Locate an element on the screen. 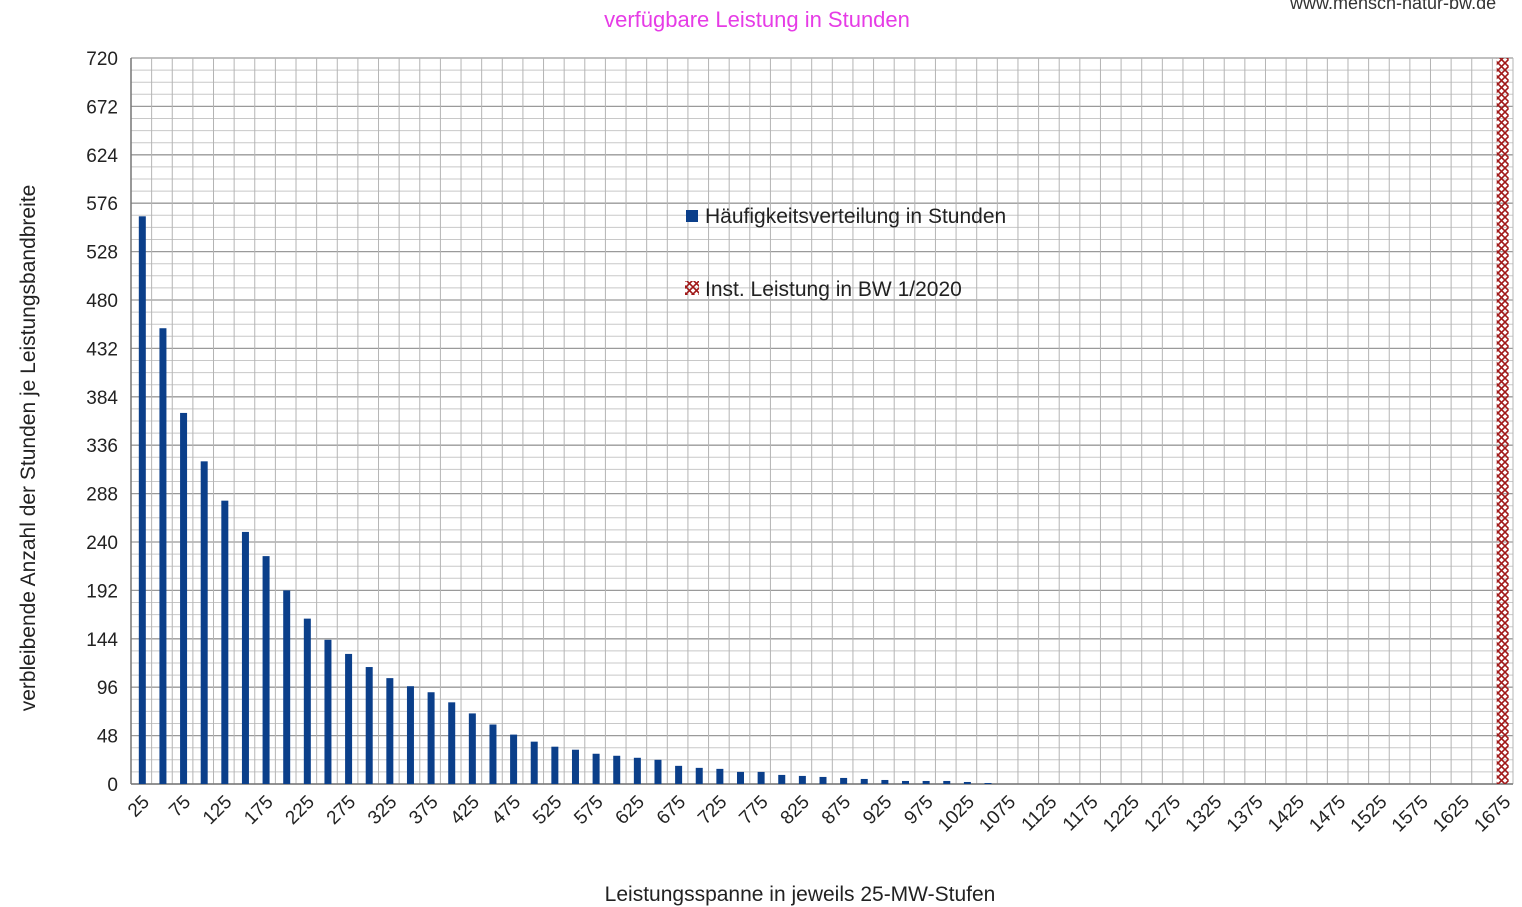  x-tick-label: 475 is located at coordinates (506, 810).